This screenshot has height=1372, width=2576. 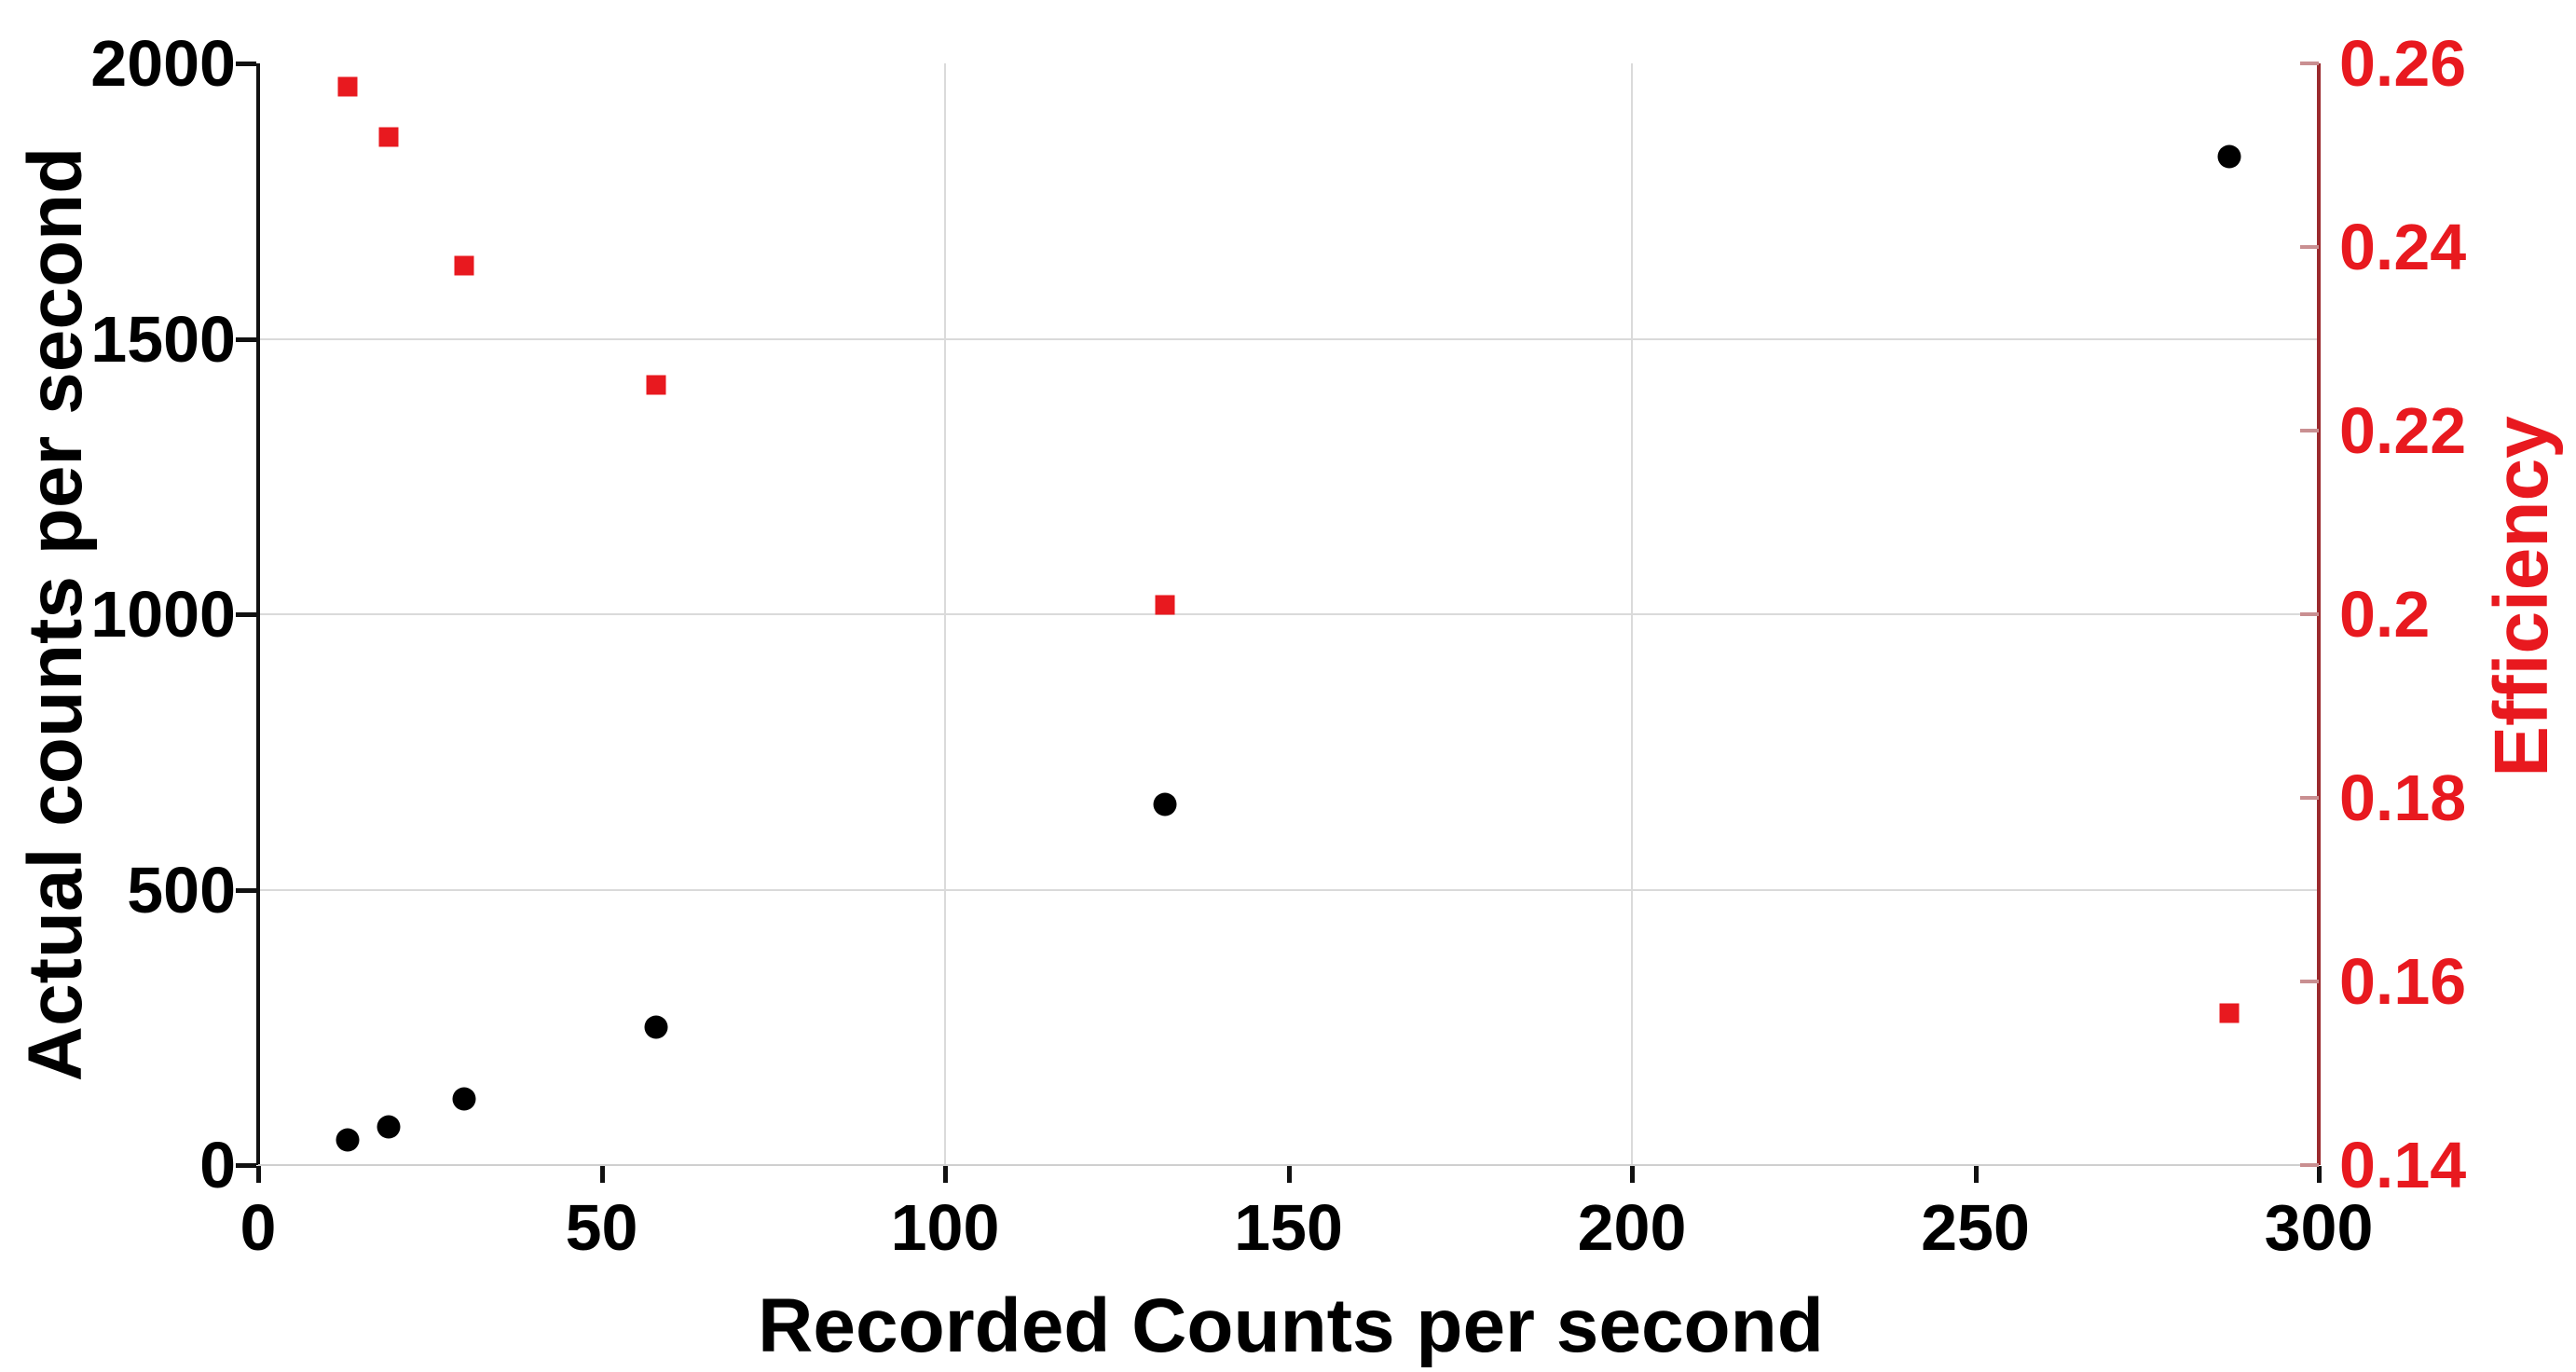 I want to click on y-axis-title-right: Efficiency, so click(x=2521, y=596).